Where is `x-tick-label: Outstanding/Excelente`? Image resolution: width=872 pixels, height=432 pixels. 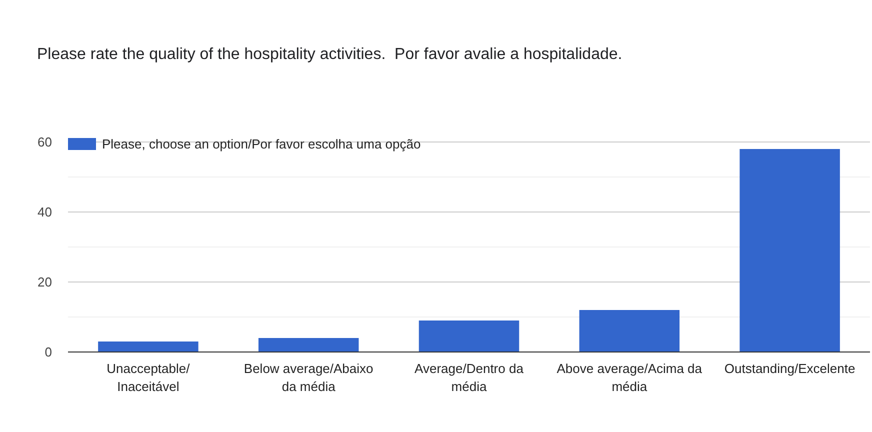
x-tick-label: Outstanding/Excelente is located at coordinates (790, 368).